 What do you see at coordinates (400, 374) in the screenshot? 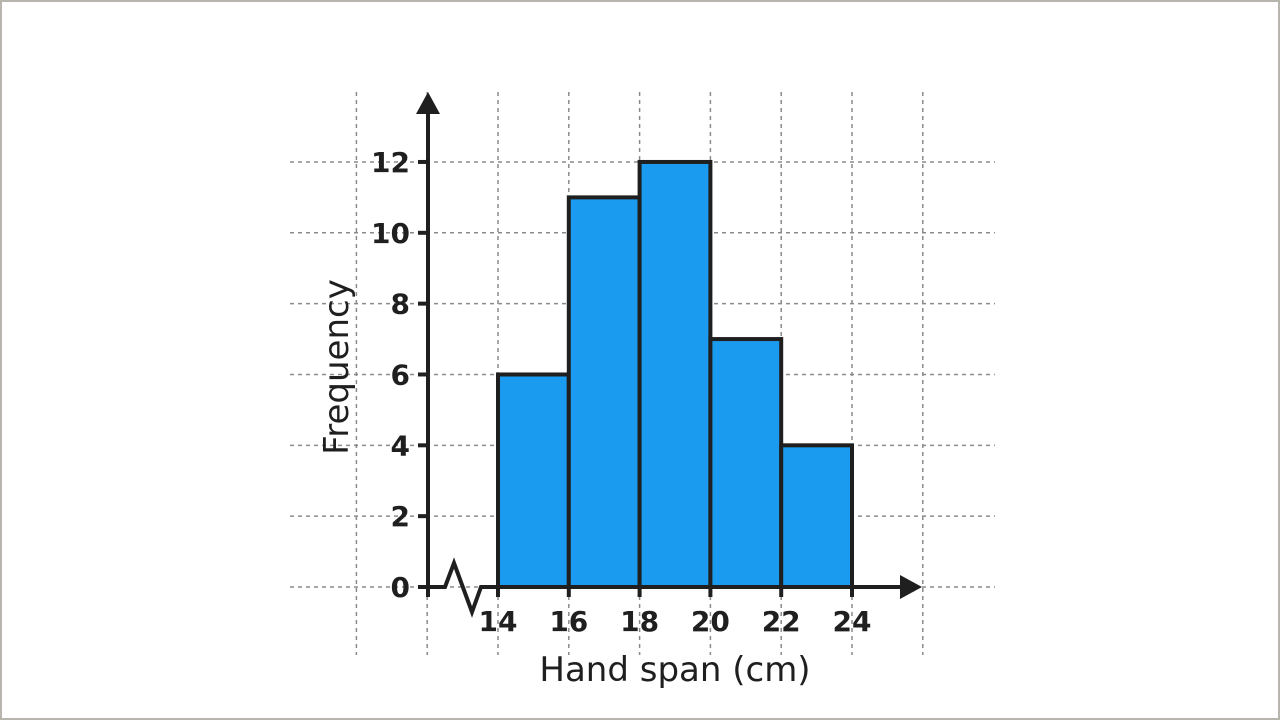
I see `y-tick-label: 6` at bounding box center [400, 374].